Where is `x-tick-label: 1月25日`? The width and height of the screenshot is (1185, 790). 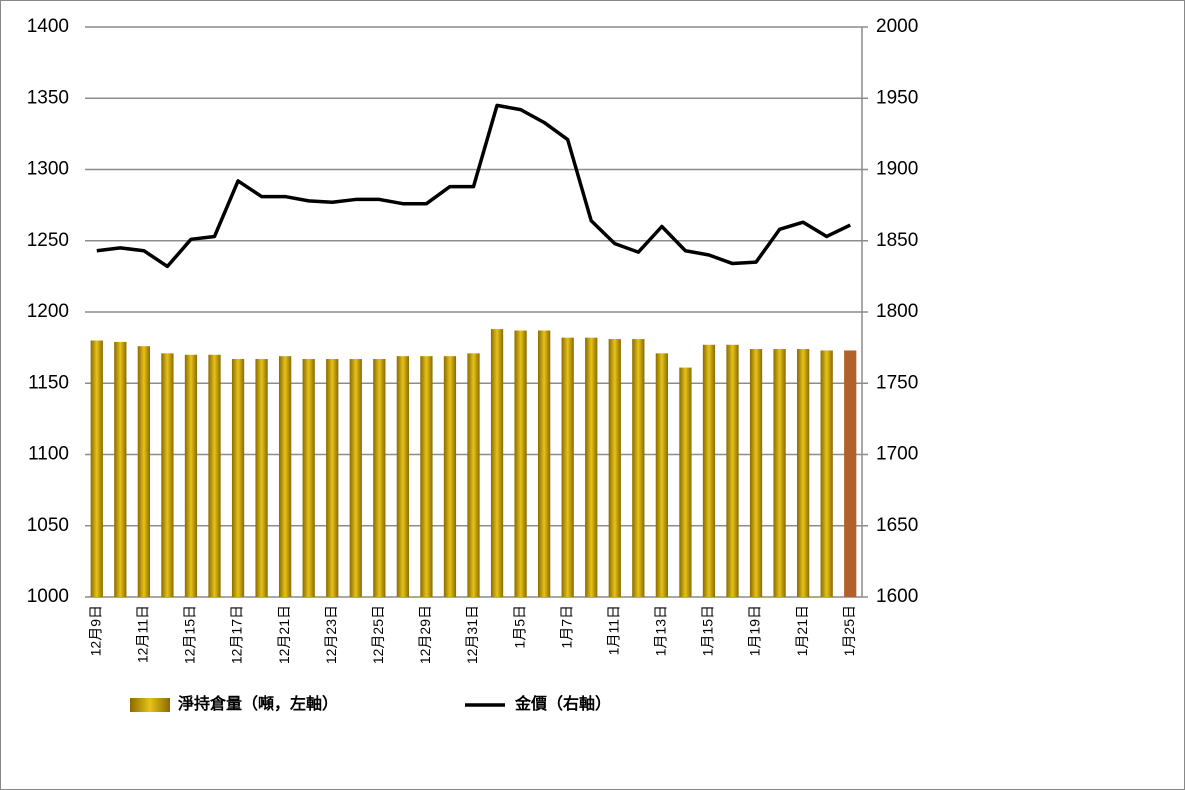 x-tick-label: 1月25日 is located at coordinates (849, 630).